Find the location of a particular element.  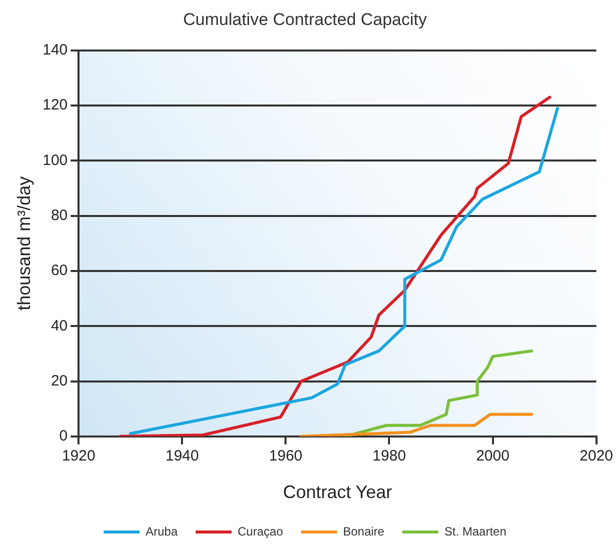

y-tick-label: 20 is located at coordinates (59, 381).